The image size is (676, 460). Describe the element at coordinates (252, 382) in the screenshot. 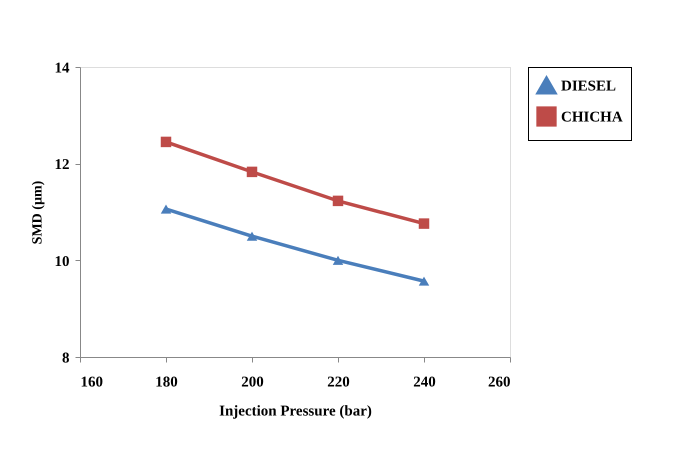

I see `x-tick-label: 200` at that location.